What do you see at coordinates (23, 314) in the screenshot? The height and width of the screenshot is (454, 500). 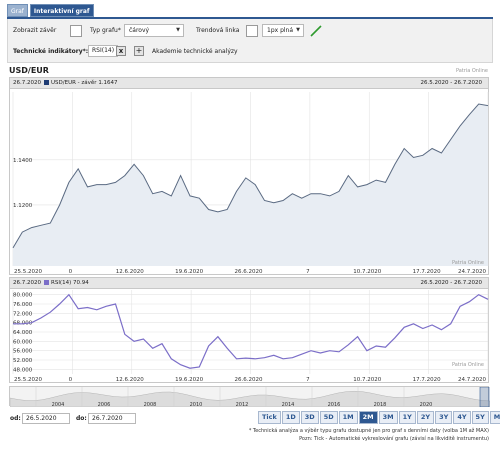 I see `y-tick-label: 72.000` at bounding box center [23, 314].